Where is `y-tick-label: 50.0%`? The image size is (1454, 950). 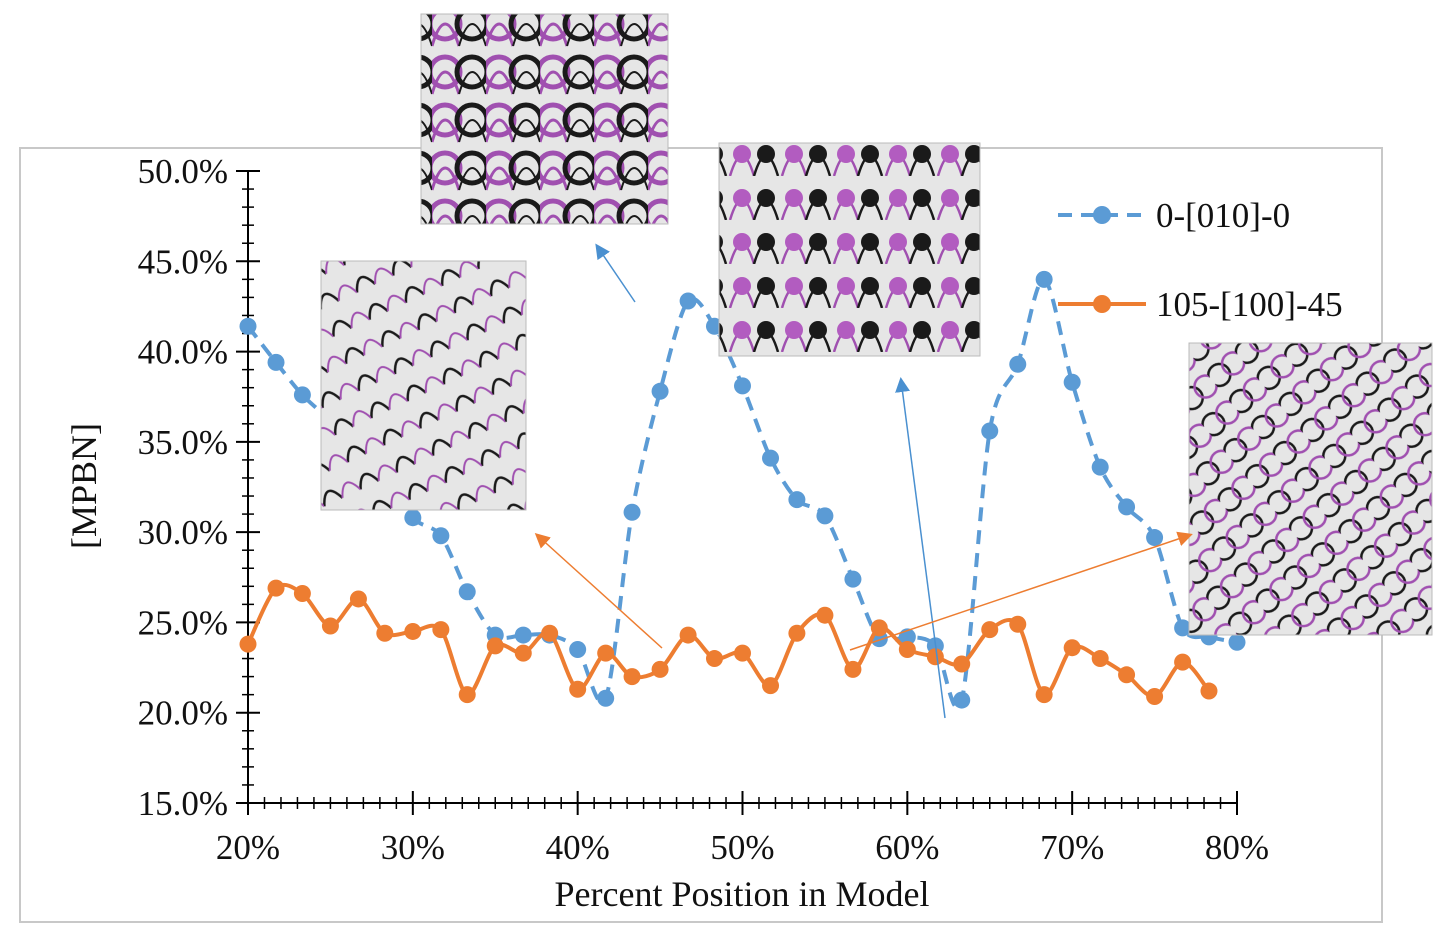
y-tick-label: 50.0% is located at coordinates (183, 171).